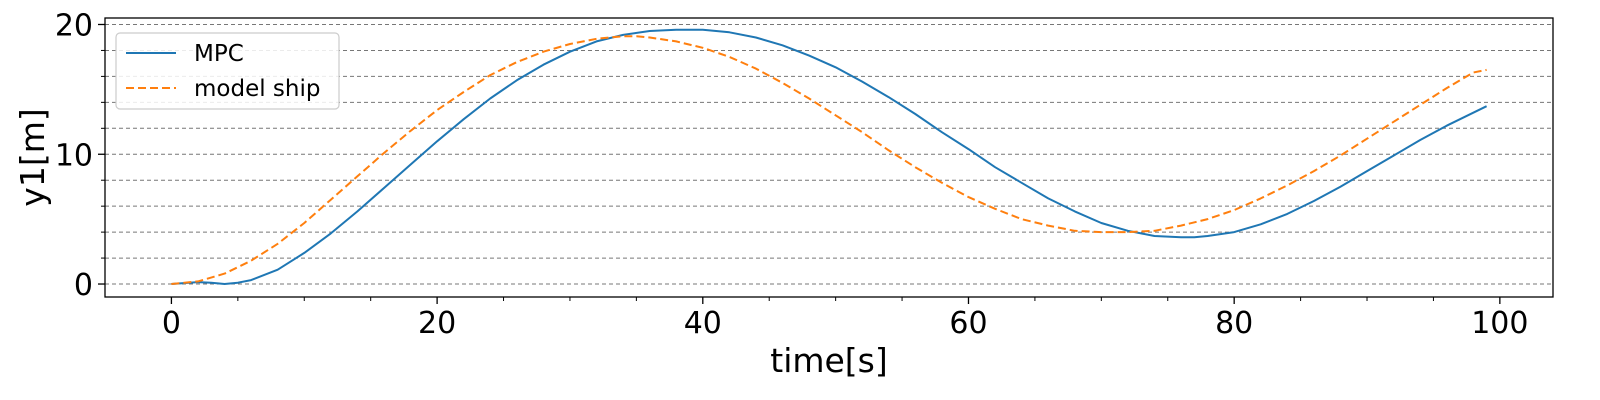  What do you see at coordinates (74, 155) in the screenshot?
I see `y-tick-label: 10` at bounding box center [74, 155].